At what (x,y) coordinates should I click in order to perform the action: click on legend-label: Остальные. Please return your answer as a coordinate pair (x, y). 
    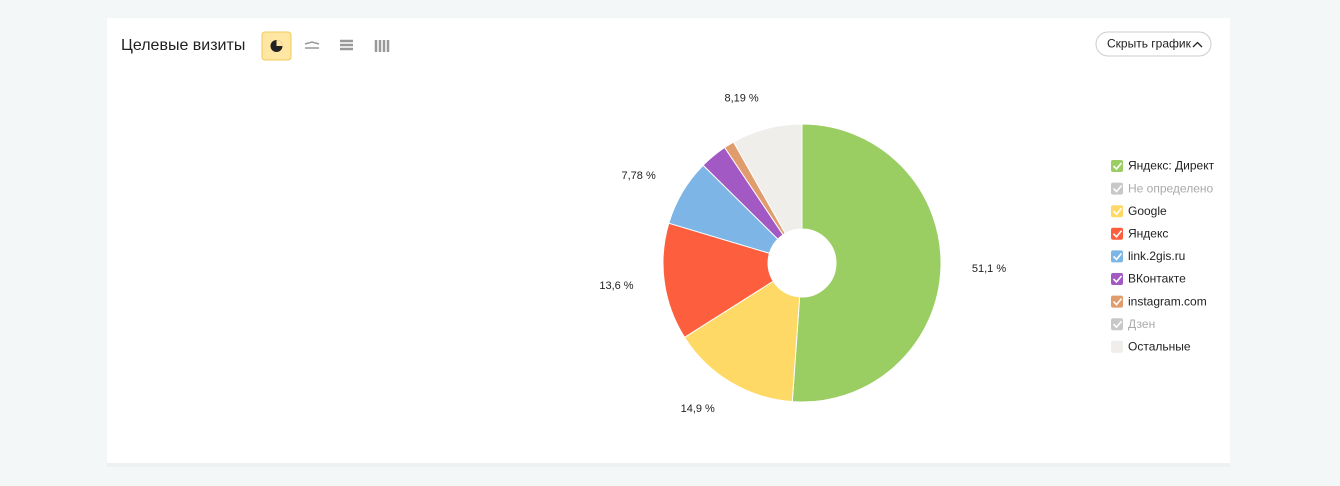
    Looking at the image, I should click on (1159, 346).